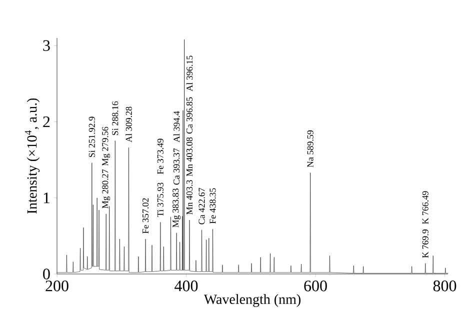 Image resolution: width=464 pixels, height=331 pixels. I want to click on annotation: Ca 393.37, so click(177, 166).